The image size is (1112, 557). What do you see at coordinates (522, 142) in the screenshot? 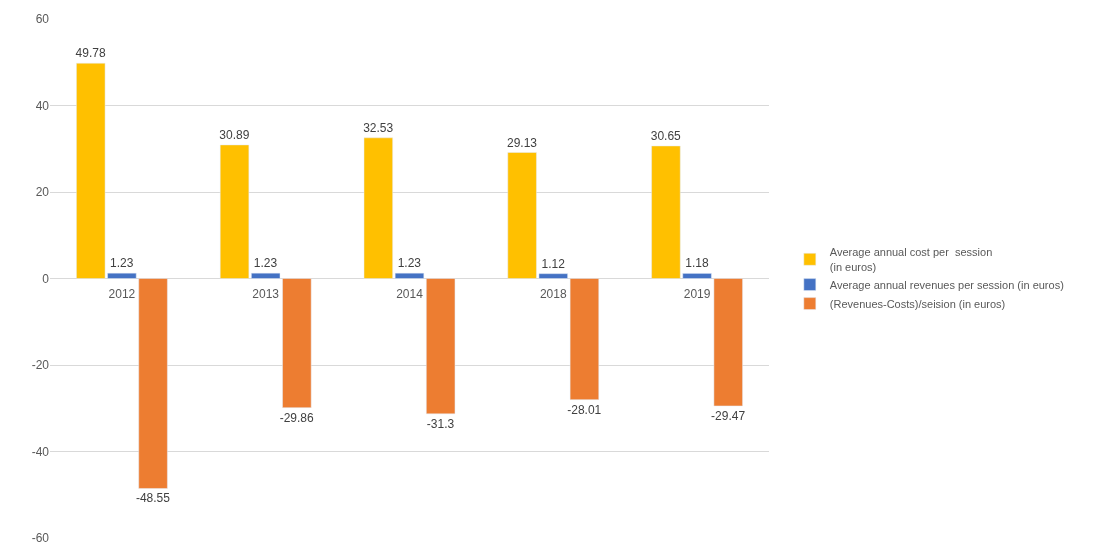
I see `data-label: 29.13` at bounding box center [522, 142].